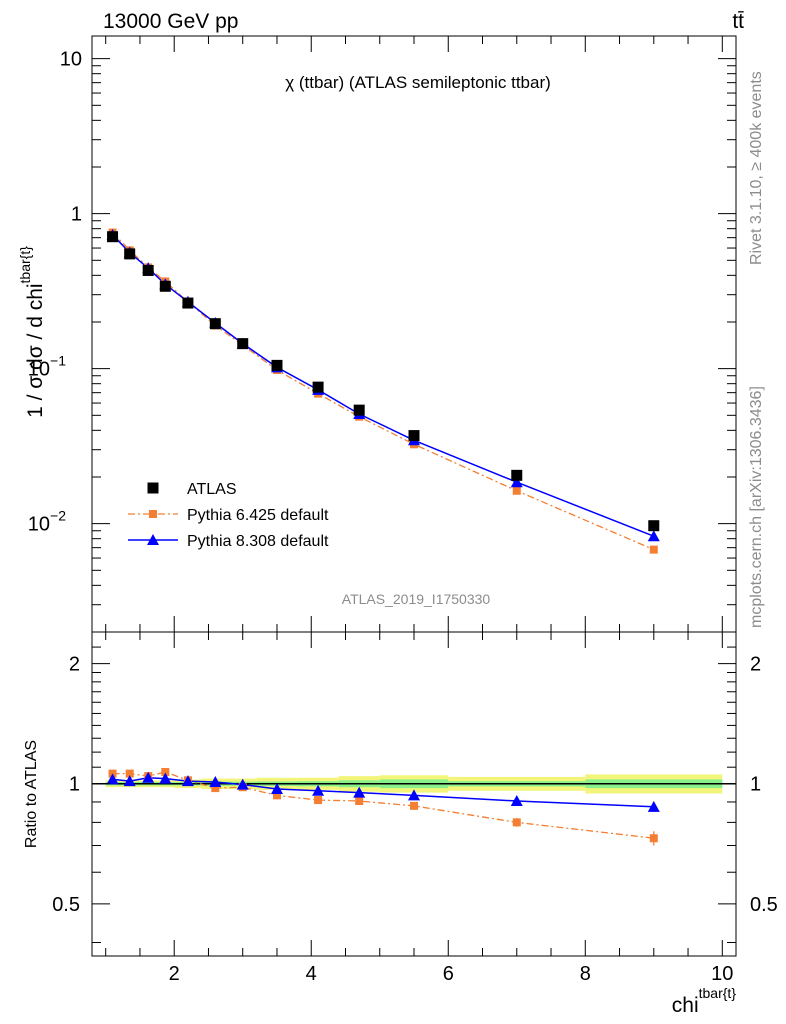  I want to click on watermark-label: ATLAS_2019_I1750330, so click(416, 599).